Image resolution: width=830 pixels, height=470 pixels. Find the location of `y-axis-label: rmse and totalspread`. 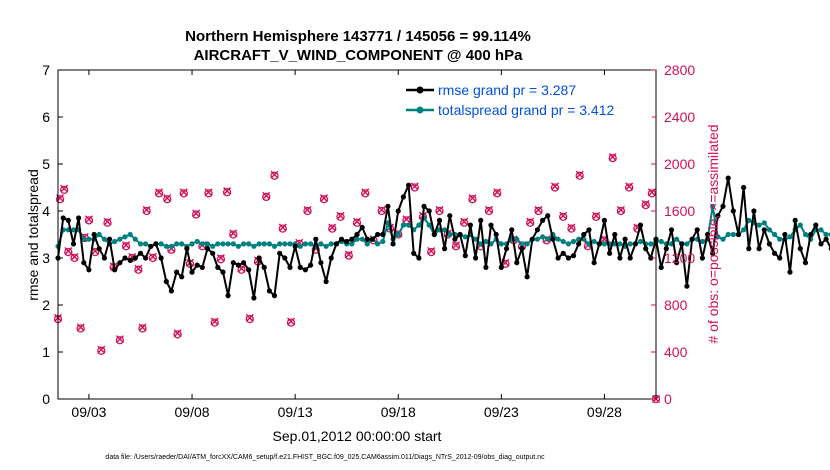

y-axis-label: rmse and totalspread is located at coordinates (33, 235).